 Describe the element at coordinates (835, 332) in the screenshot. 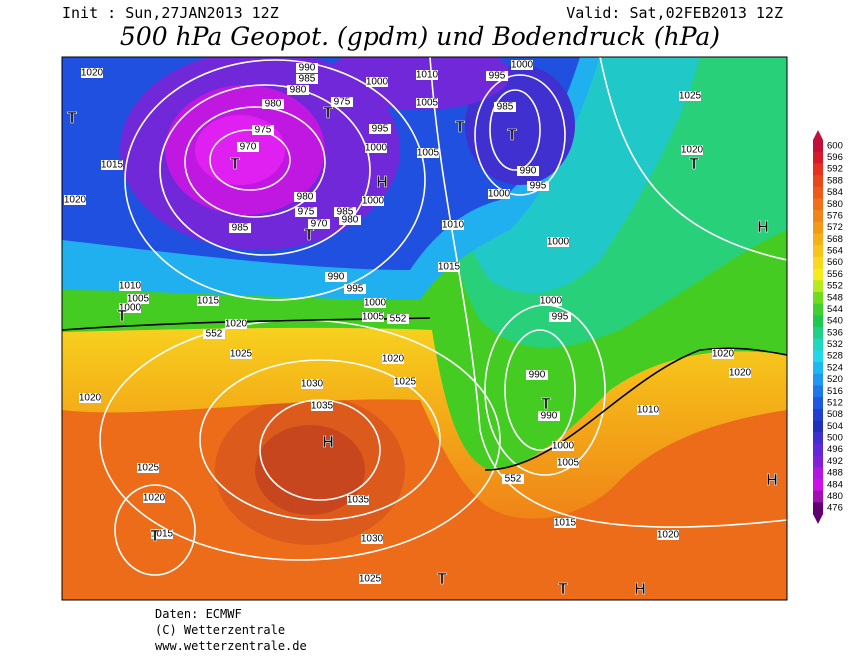

I see `colorbar-label: 536` at that location.